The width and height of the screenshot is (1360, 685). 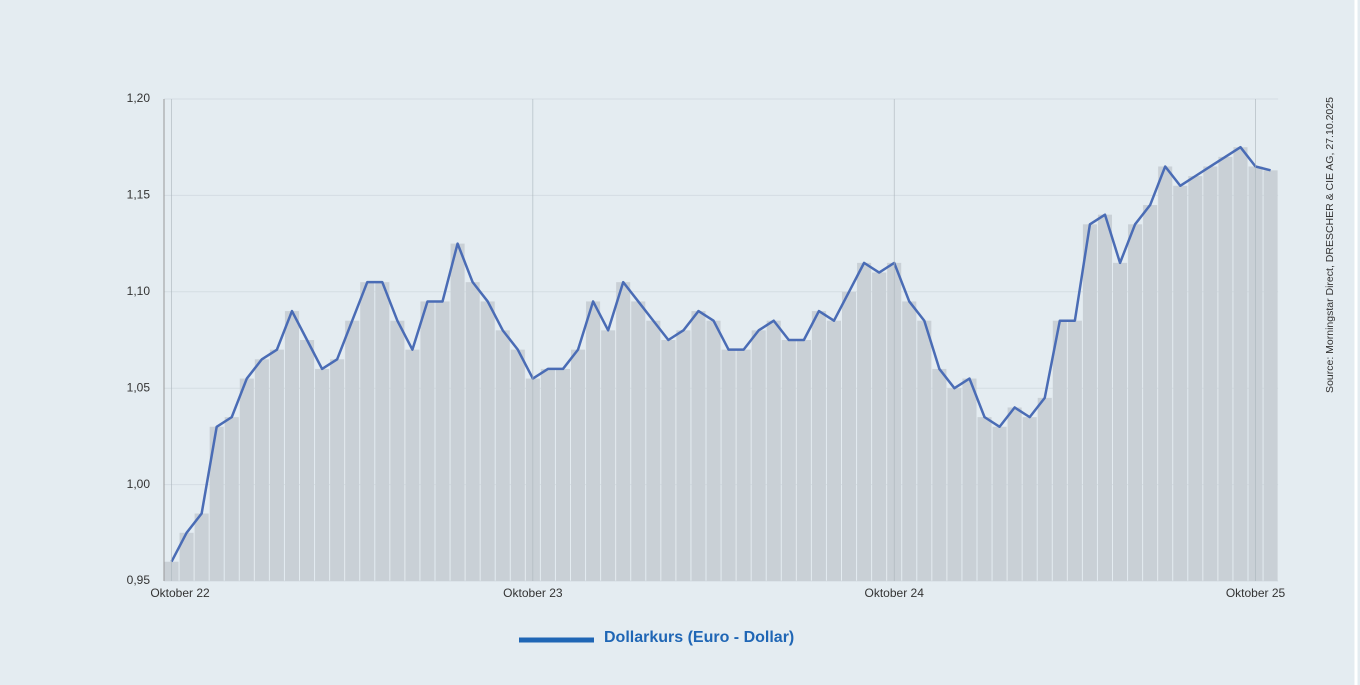 What do you see at coordinates (1256, 593) in the screenshot?
I see `x-tick-label: Oktober 25` at bounding box center [1256, 593].